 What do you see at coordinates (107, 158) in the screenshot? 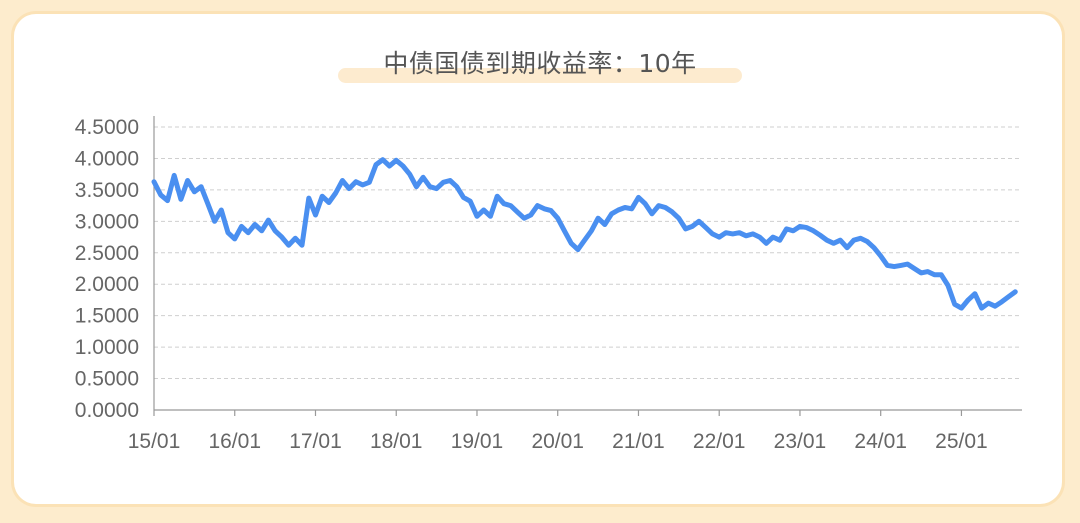
I see `y-tick-label: 4.0000` at bounding box center [107, 158].